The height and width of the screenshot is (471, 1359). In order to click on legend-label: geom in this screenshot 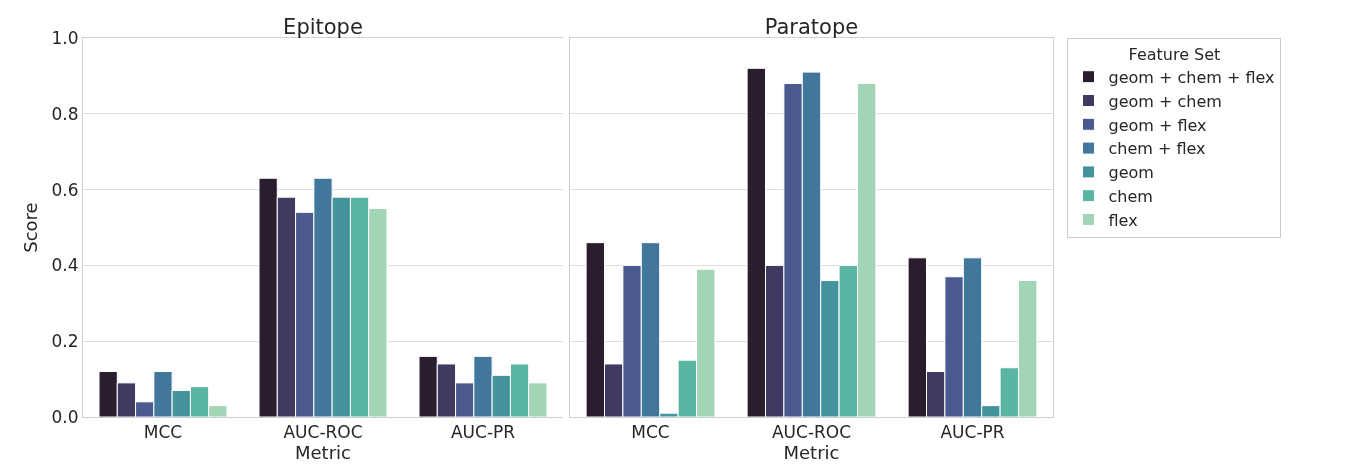, I will do `click(1131, 173)`.